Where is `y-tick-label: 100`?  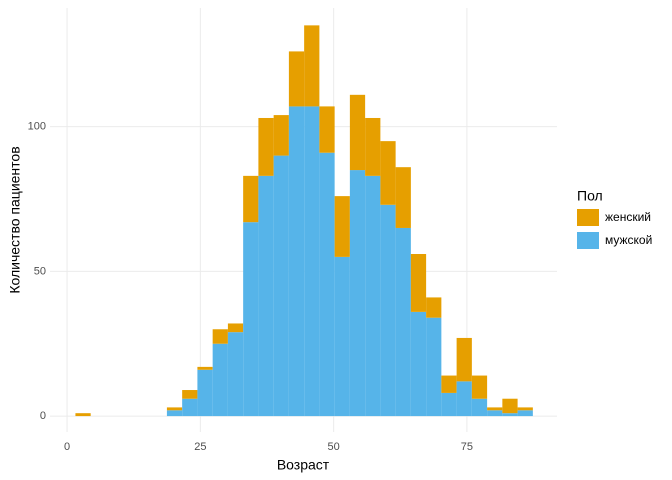
y-tick-label: 100 is located at coordinates (37, 127).